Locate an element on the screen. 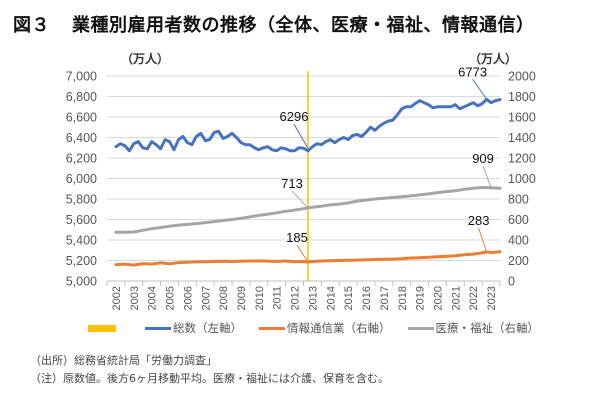  y-tick-right: 800 is located at coordinates (518, 200).